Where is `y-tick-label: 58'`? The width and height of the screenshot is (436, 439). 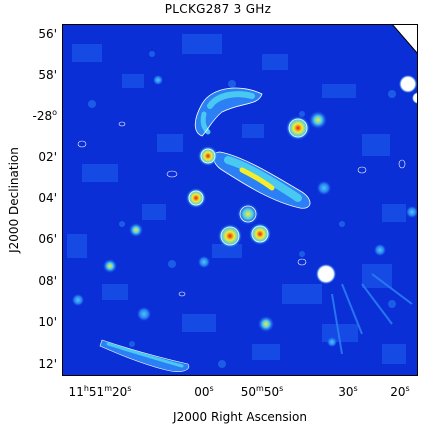 y-tick-label: 58' is located at coordinates (47, 75).